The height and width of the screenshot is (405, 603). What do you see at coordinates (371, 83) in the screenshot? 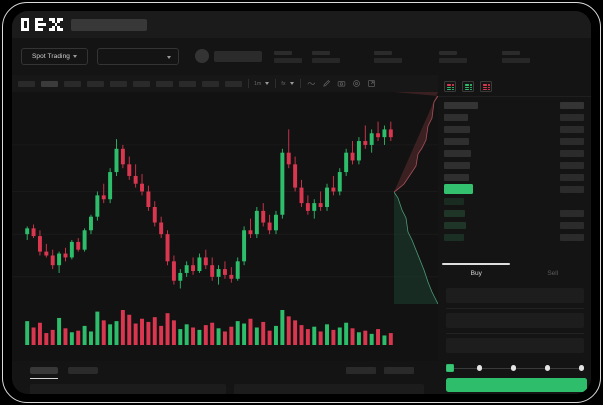
I see `fullscreen-icon` at bounding box center [371, 83].